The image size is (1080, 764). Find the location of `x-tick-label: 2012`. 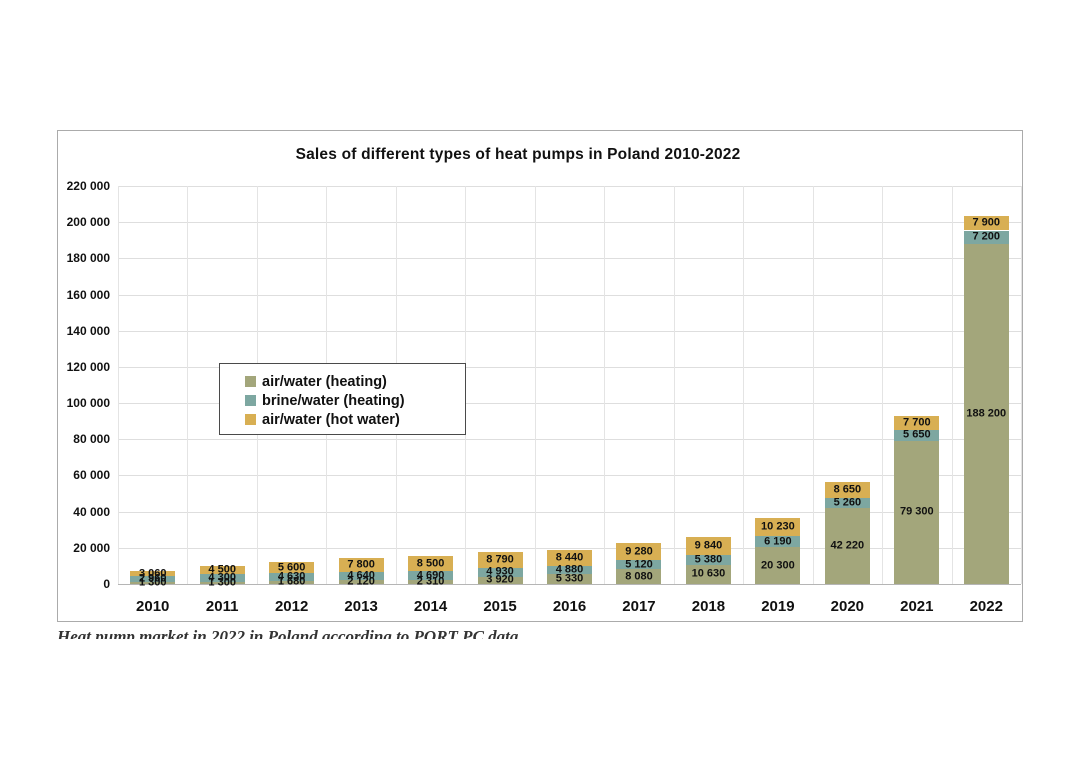

x-tick-label: 2012 is located at coordinates (291, 606).